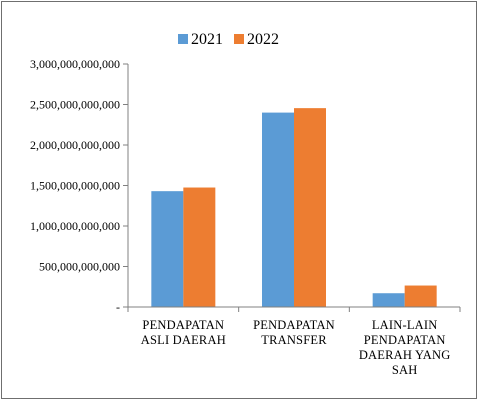 Image resolution: width=480 pixels, height=402 pixels. Describe the element at coordinates (405, 325) in the screenshot. I see `x-category-label-line: LAIN-LAIN` at that location.